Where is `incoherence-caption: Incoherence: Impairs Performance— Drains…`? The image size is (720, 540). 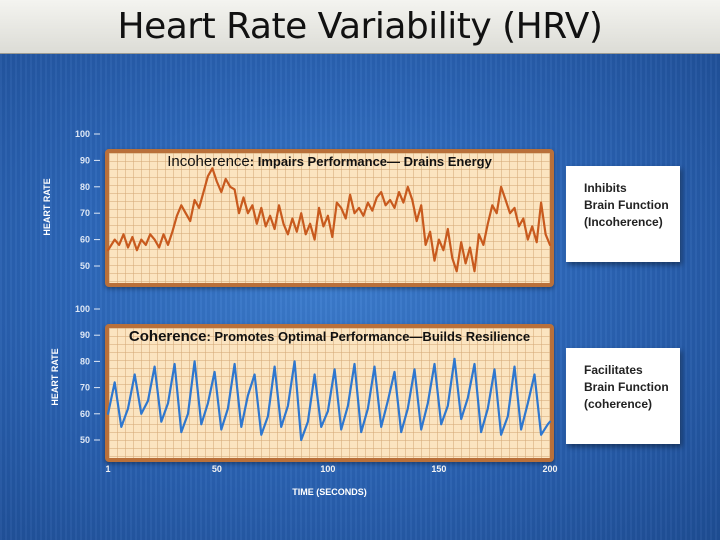
incoherence-caption: Incoherence: Impairs Performance— Drains… is located at coordinates (329, 161).